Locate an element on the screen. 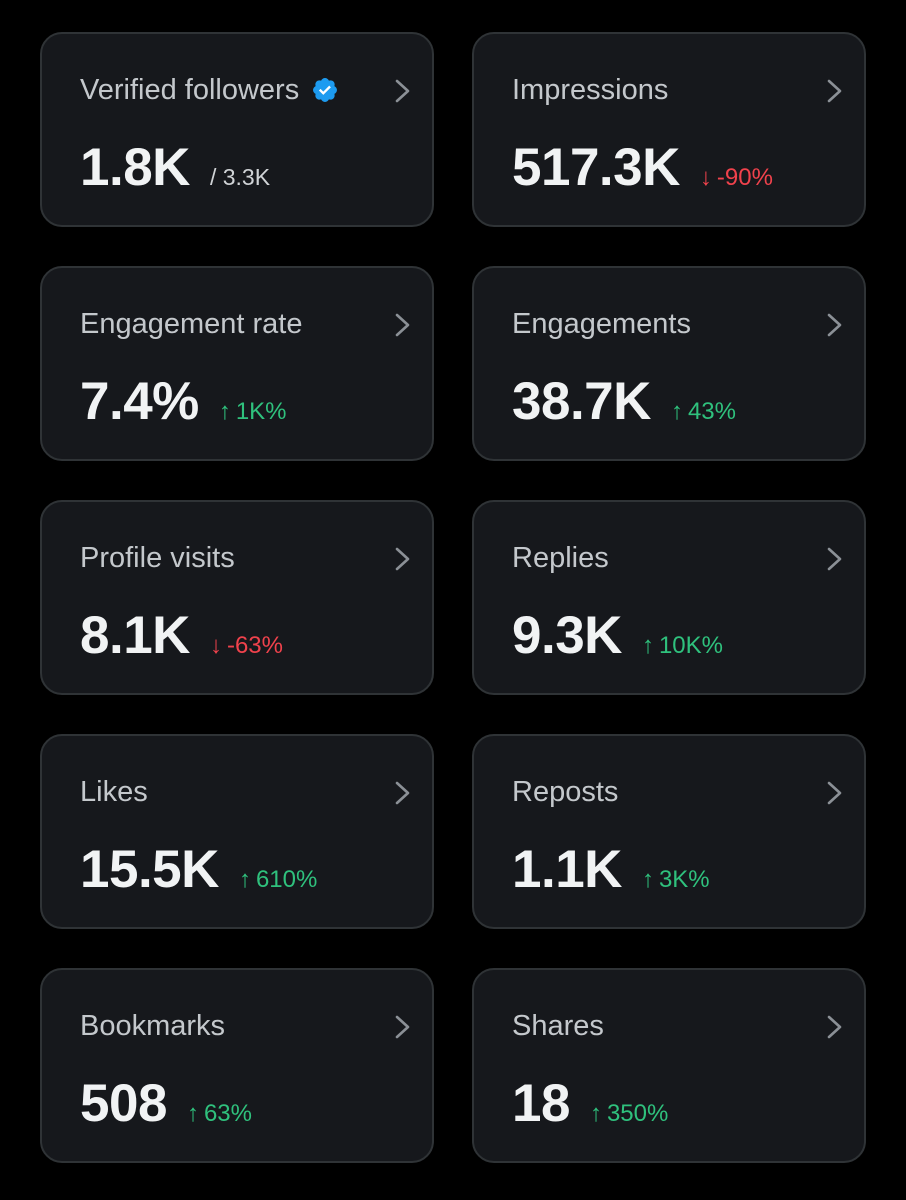 The height and width of the screenshot is (1200, 906). card-title: Profile visits is located at coordinates (157, 558).